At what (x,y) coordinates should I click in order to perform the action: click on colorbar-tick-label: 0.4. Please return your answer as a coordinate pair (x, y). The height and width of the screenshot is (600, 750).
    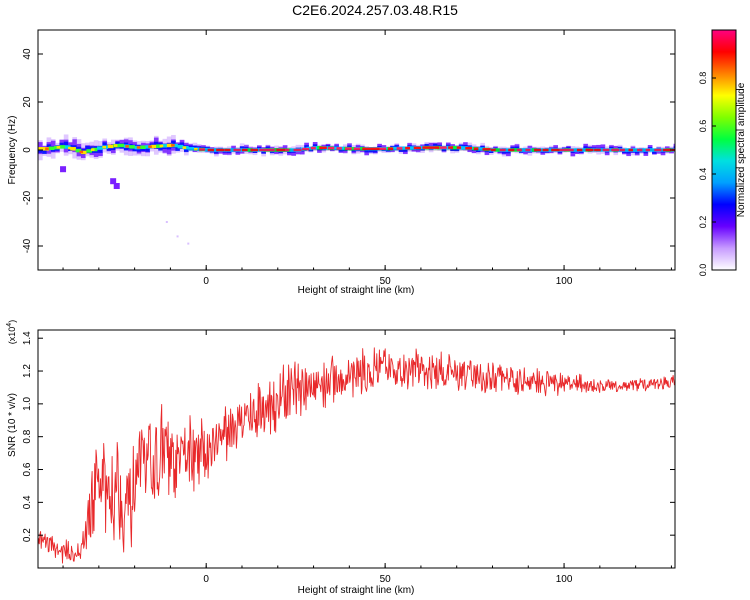
    Looking at the image, I should click on (703, 174).